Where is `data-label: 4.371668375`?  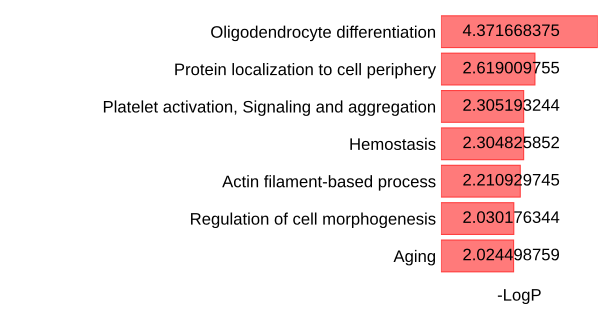
data-label: 4.371668375 is located at coordinates (511, 30).